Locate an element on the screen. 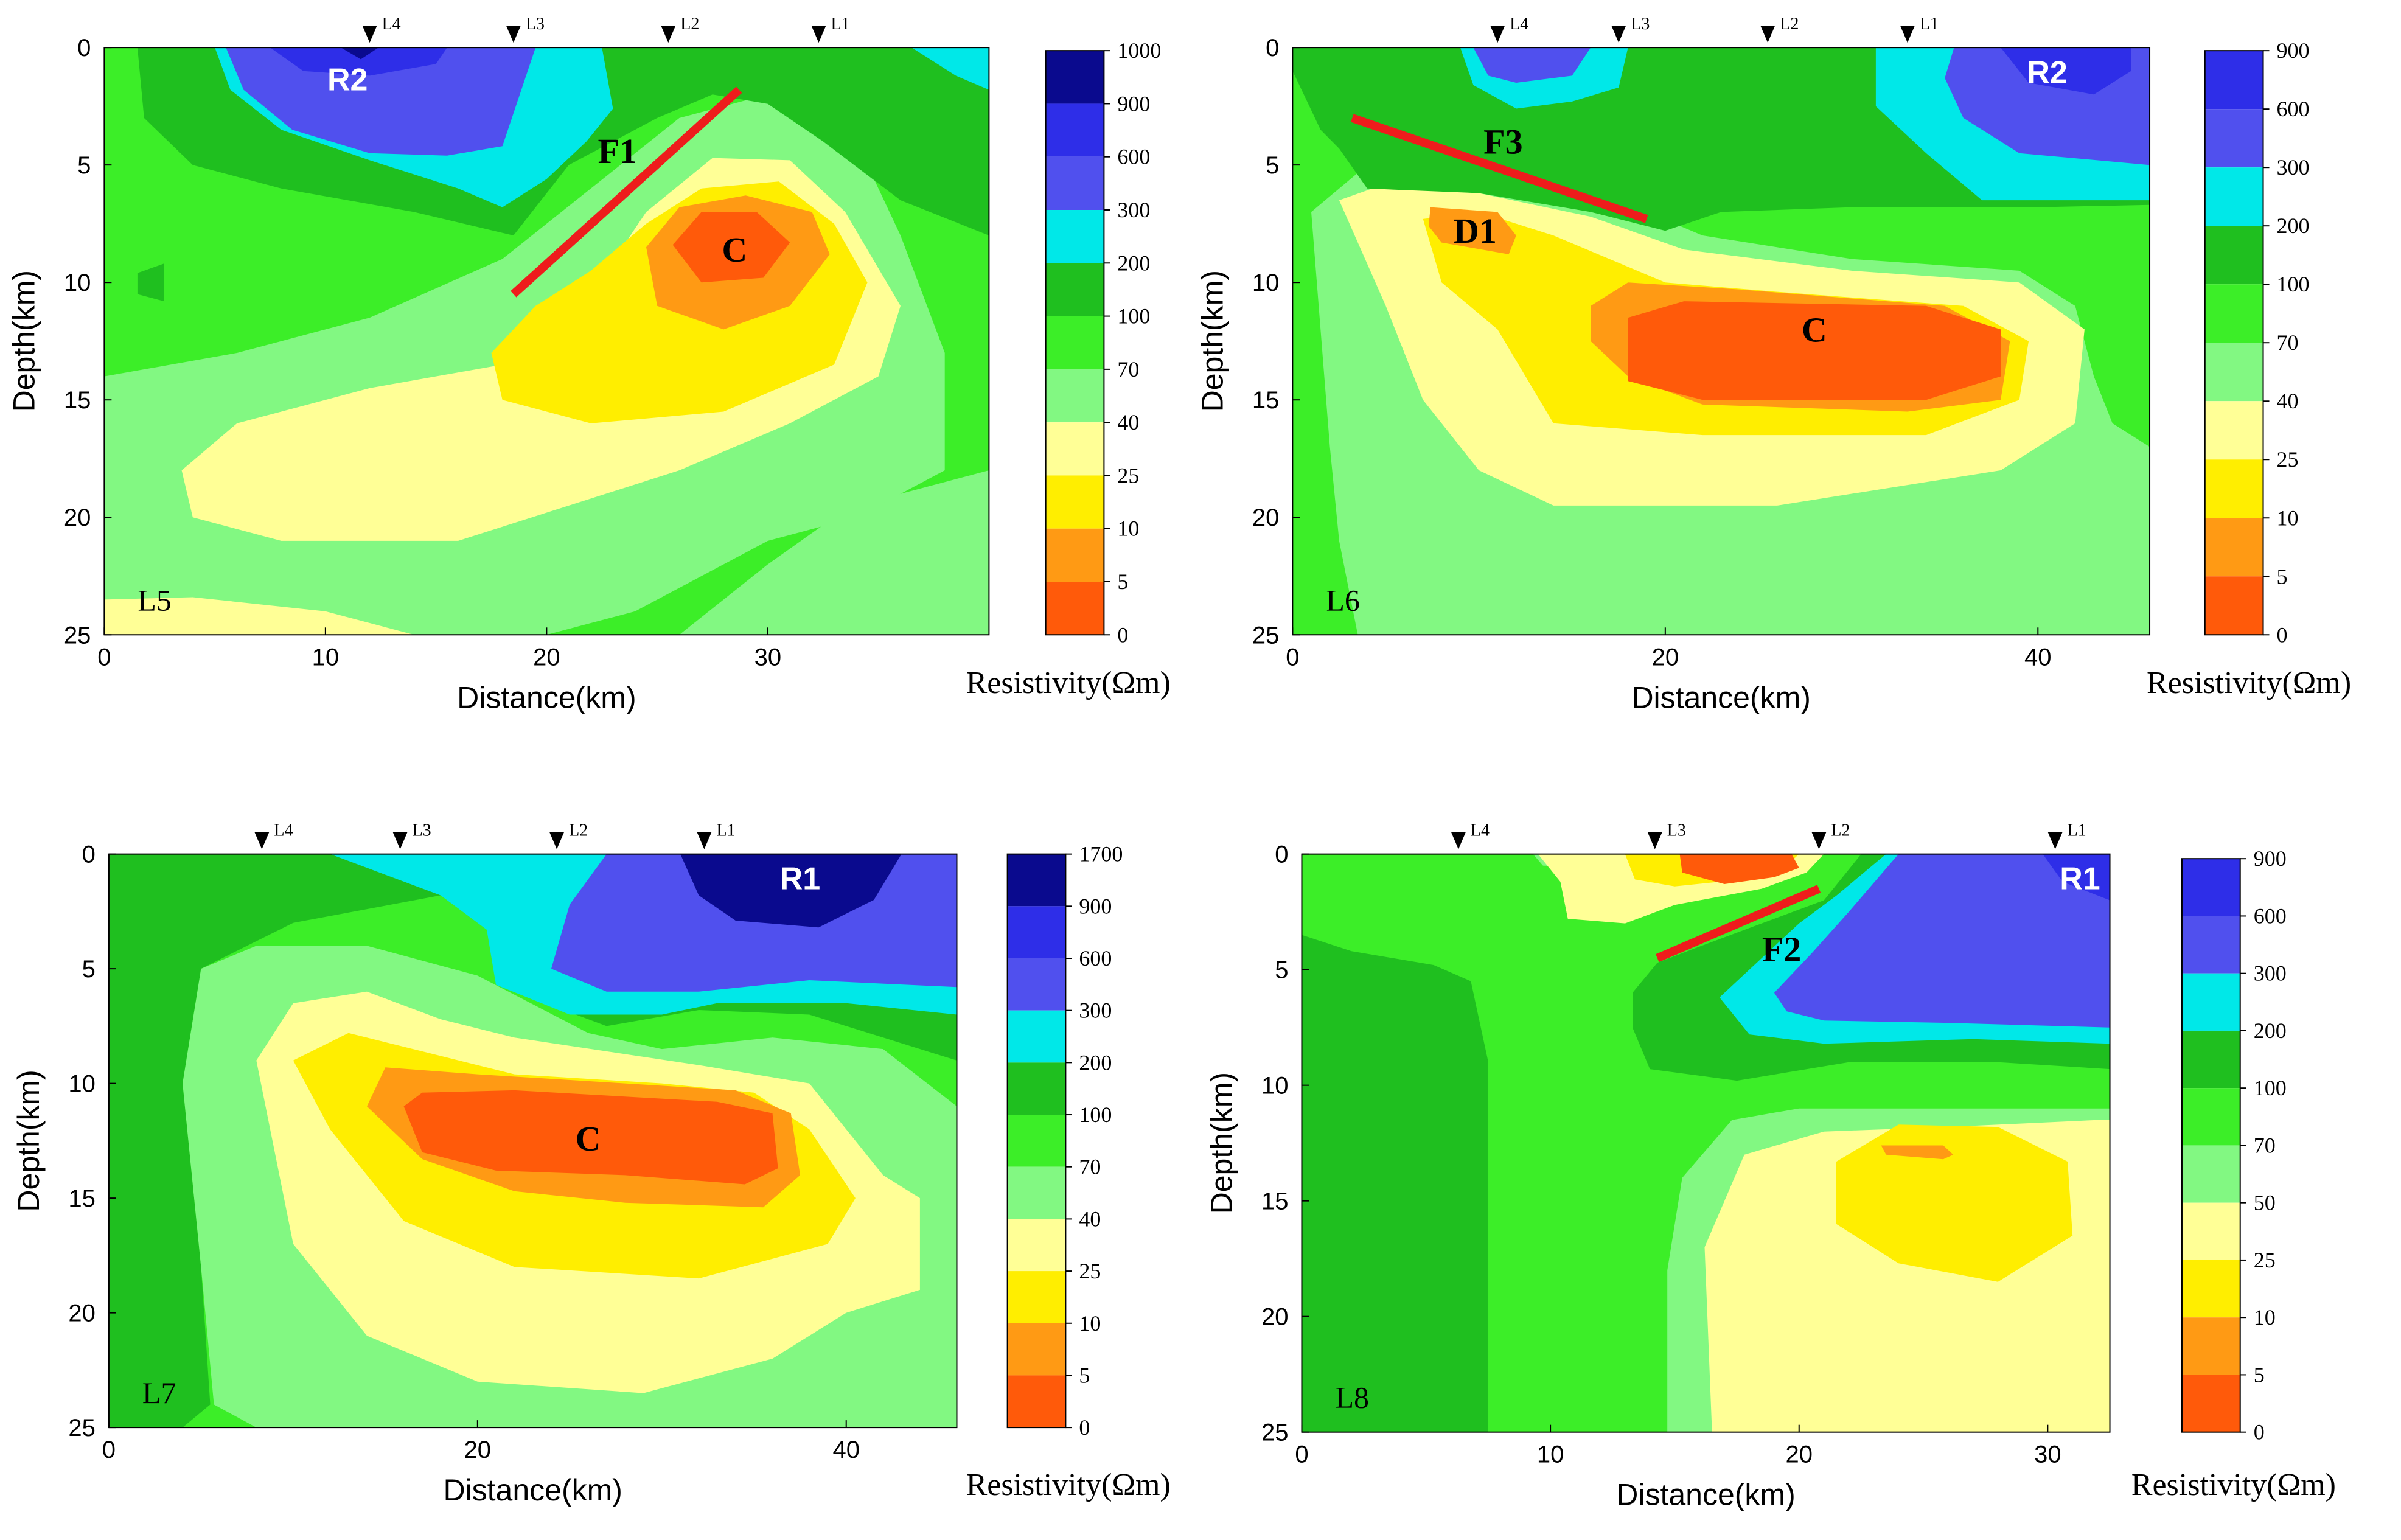 The height and width of the screenshot is (1540, 2401). plot-frame is located at coordinates (1706, 1143).